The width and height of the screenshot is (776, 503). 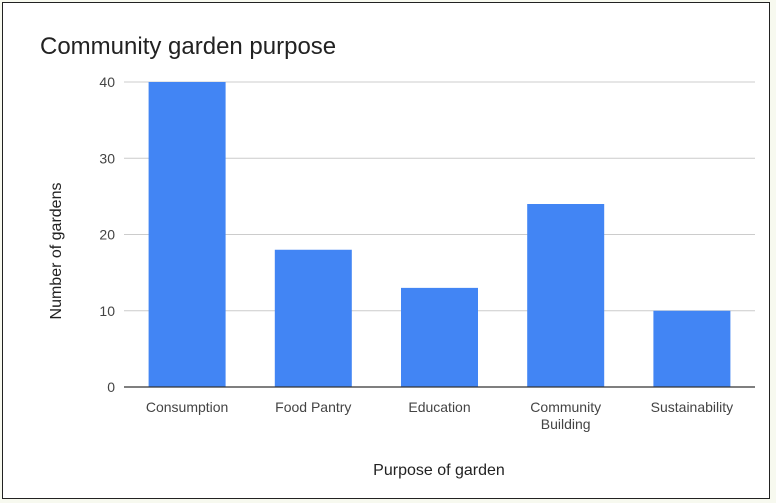 I want to click on x-tick-label: Community, so click(x=565, y=407).